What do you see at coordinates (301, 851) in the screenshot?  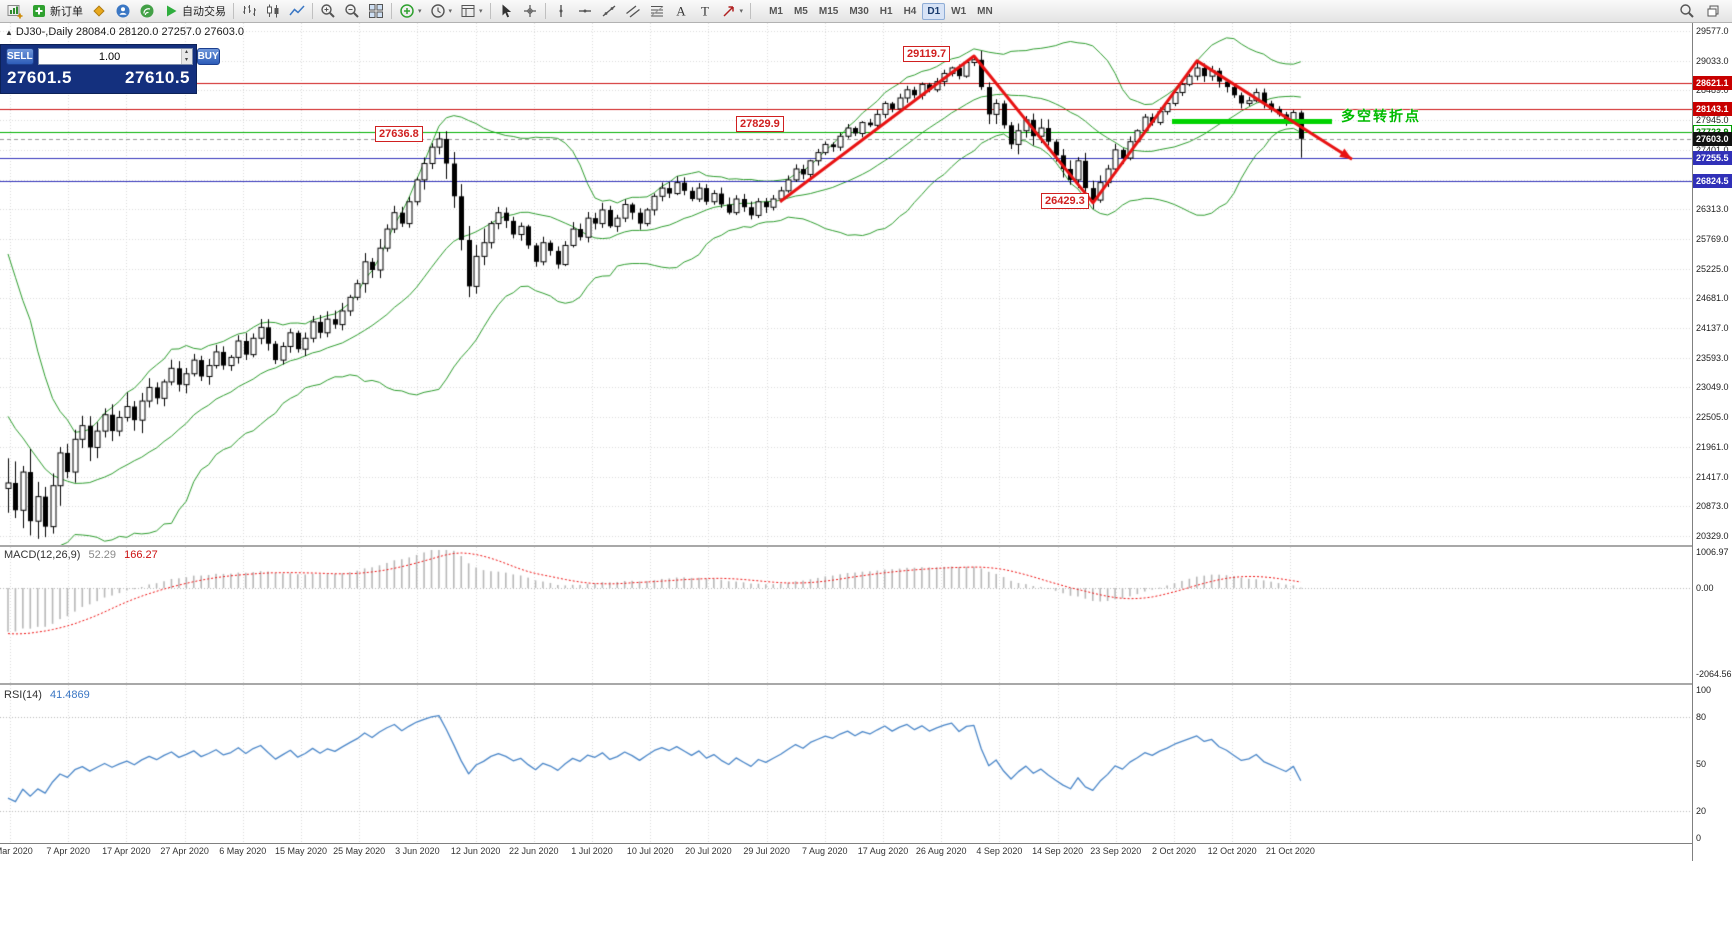 I see `date-axis-label: 15 May 2020` at bounding box center [301, 851].